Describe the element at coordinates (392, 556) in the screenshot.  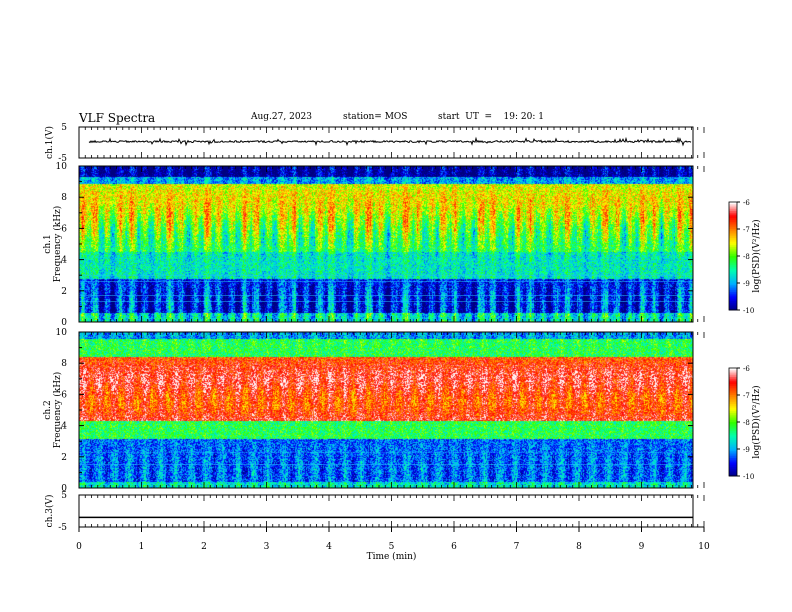
I see `x-axis-label: Time (min)` at that location.